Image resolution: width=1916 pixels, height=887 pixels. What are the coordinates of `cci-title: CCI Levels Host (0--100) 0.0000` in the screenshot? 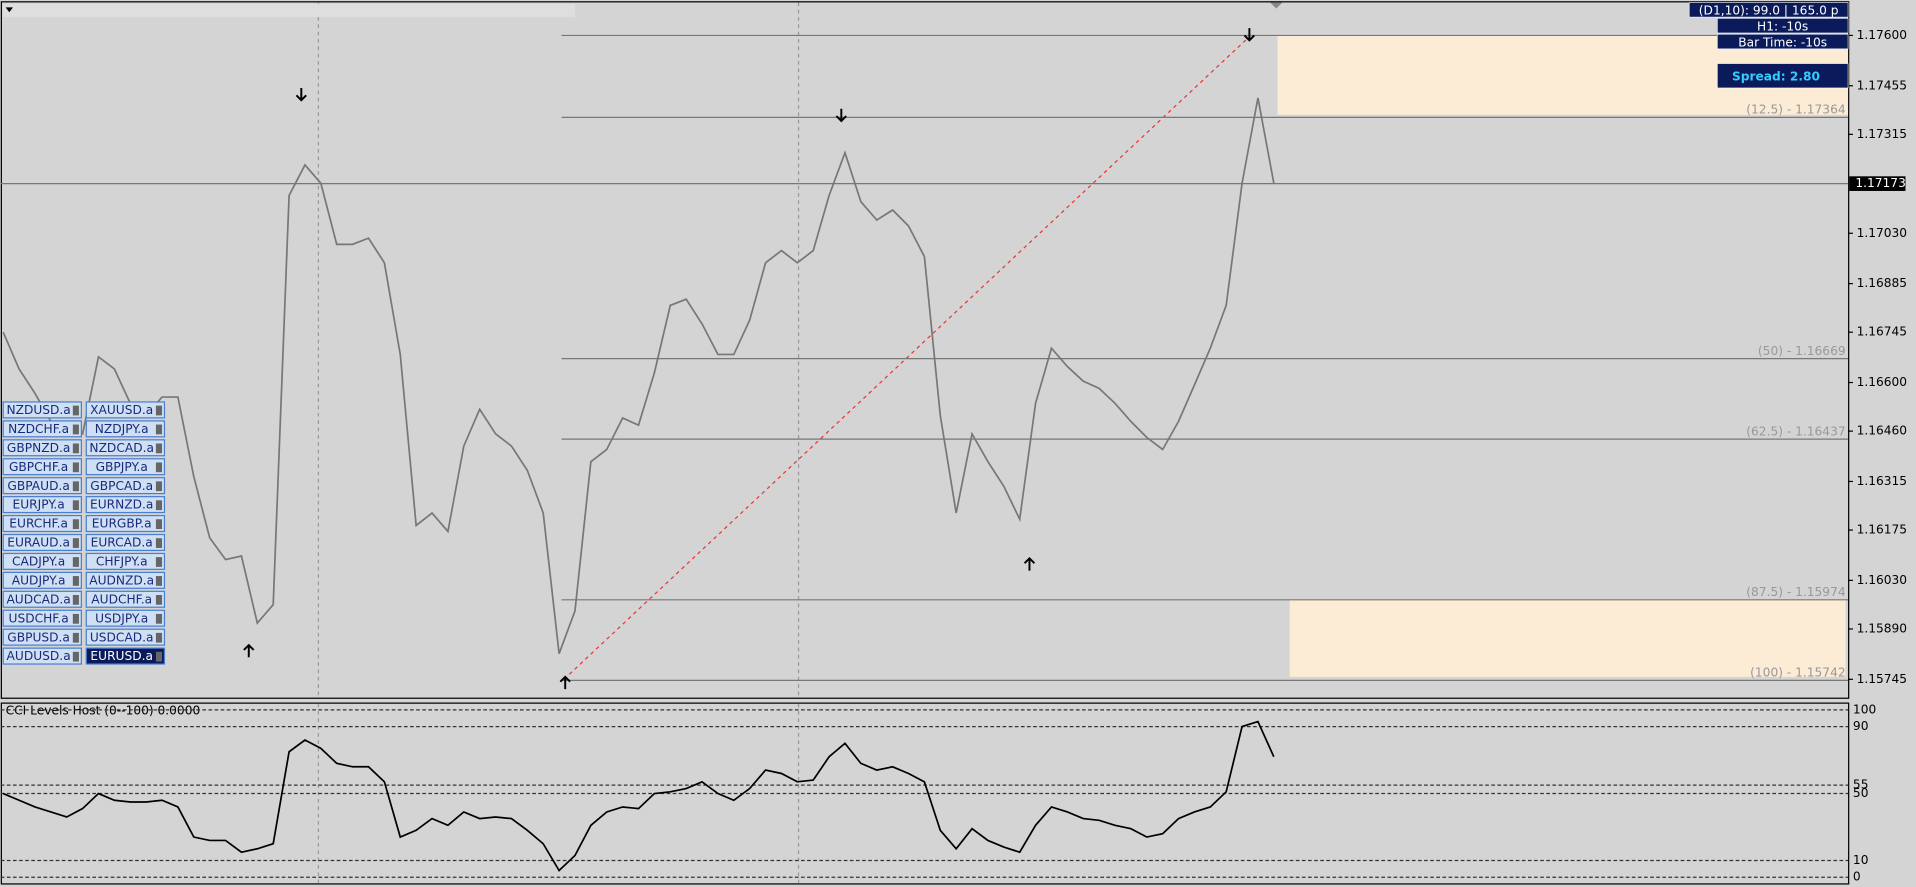 It's located at (103, 711).